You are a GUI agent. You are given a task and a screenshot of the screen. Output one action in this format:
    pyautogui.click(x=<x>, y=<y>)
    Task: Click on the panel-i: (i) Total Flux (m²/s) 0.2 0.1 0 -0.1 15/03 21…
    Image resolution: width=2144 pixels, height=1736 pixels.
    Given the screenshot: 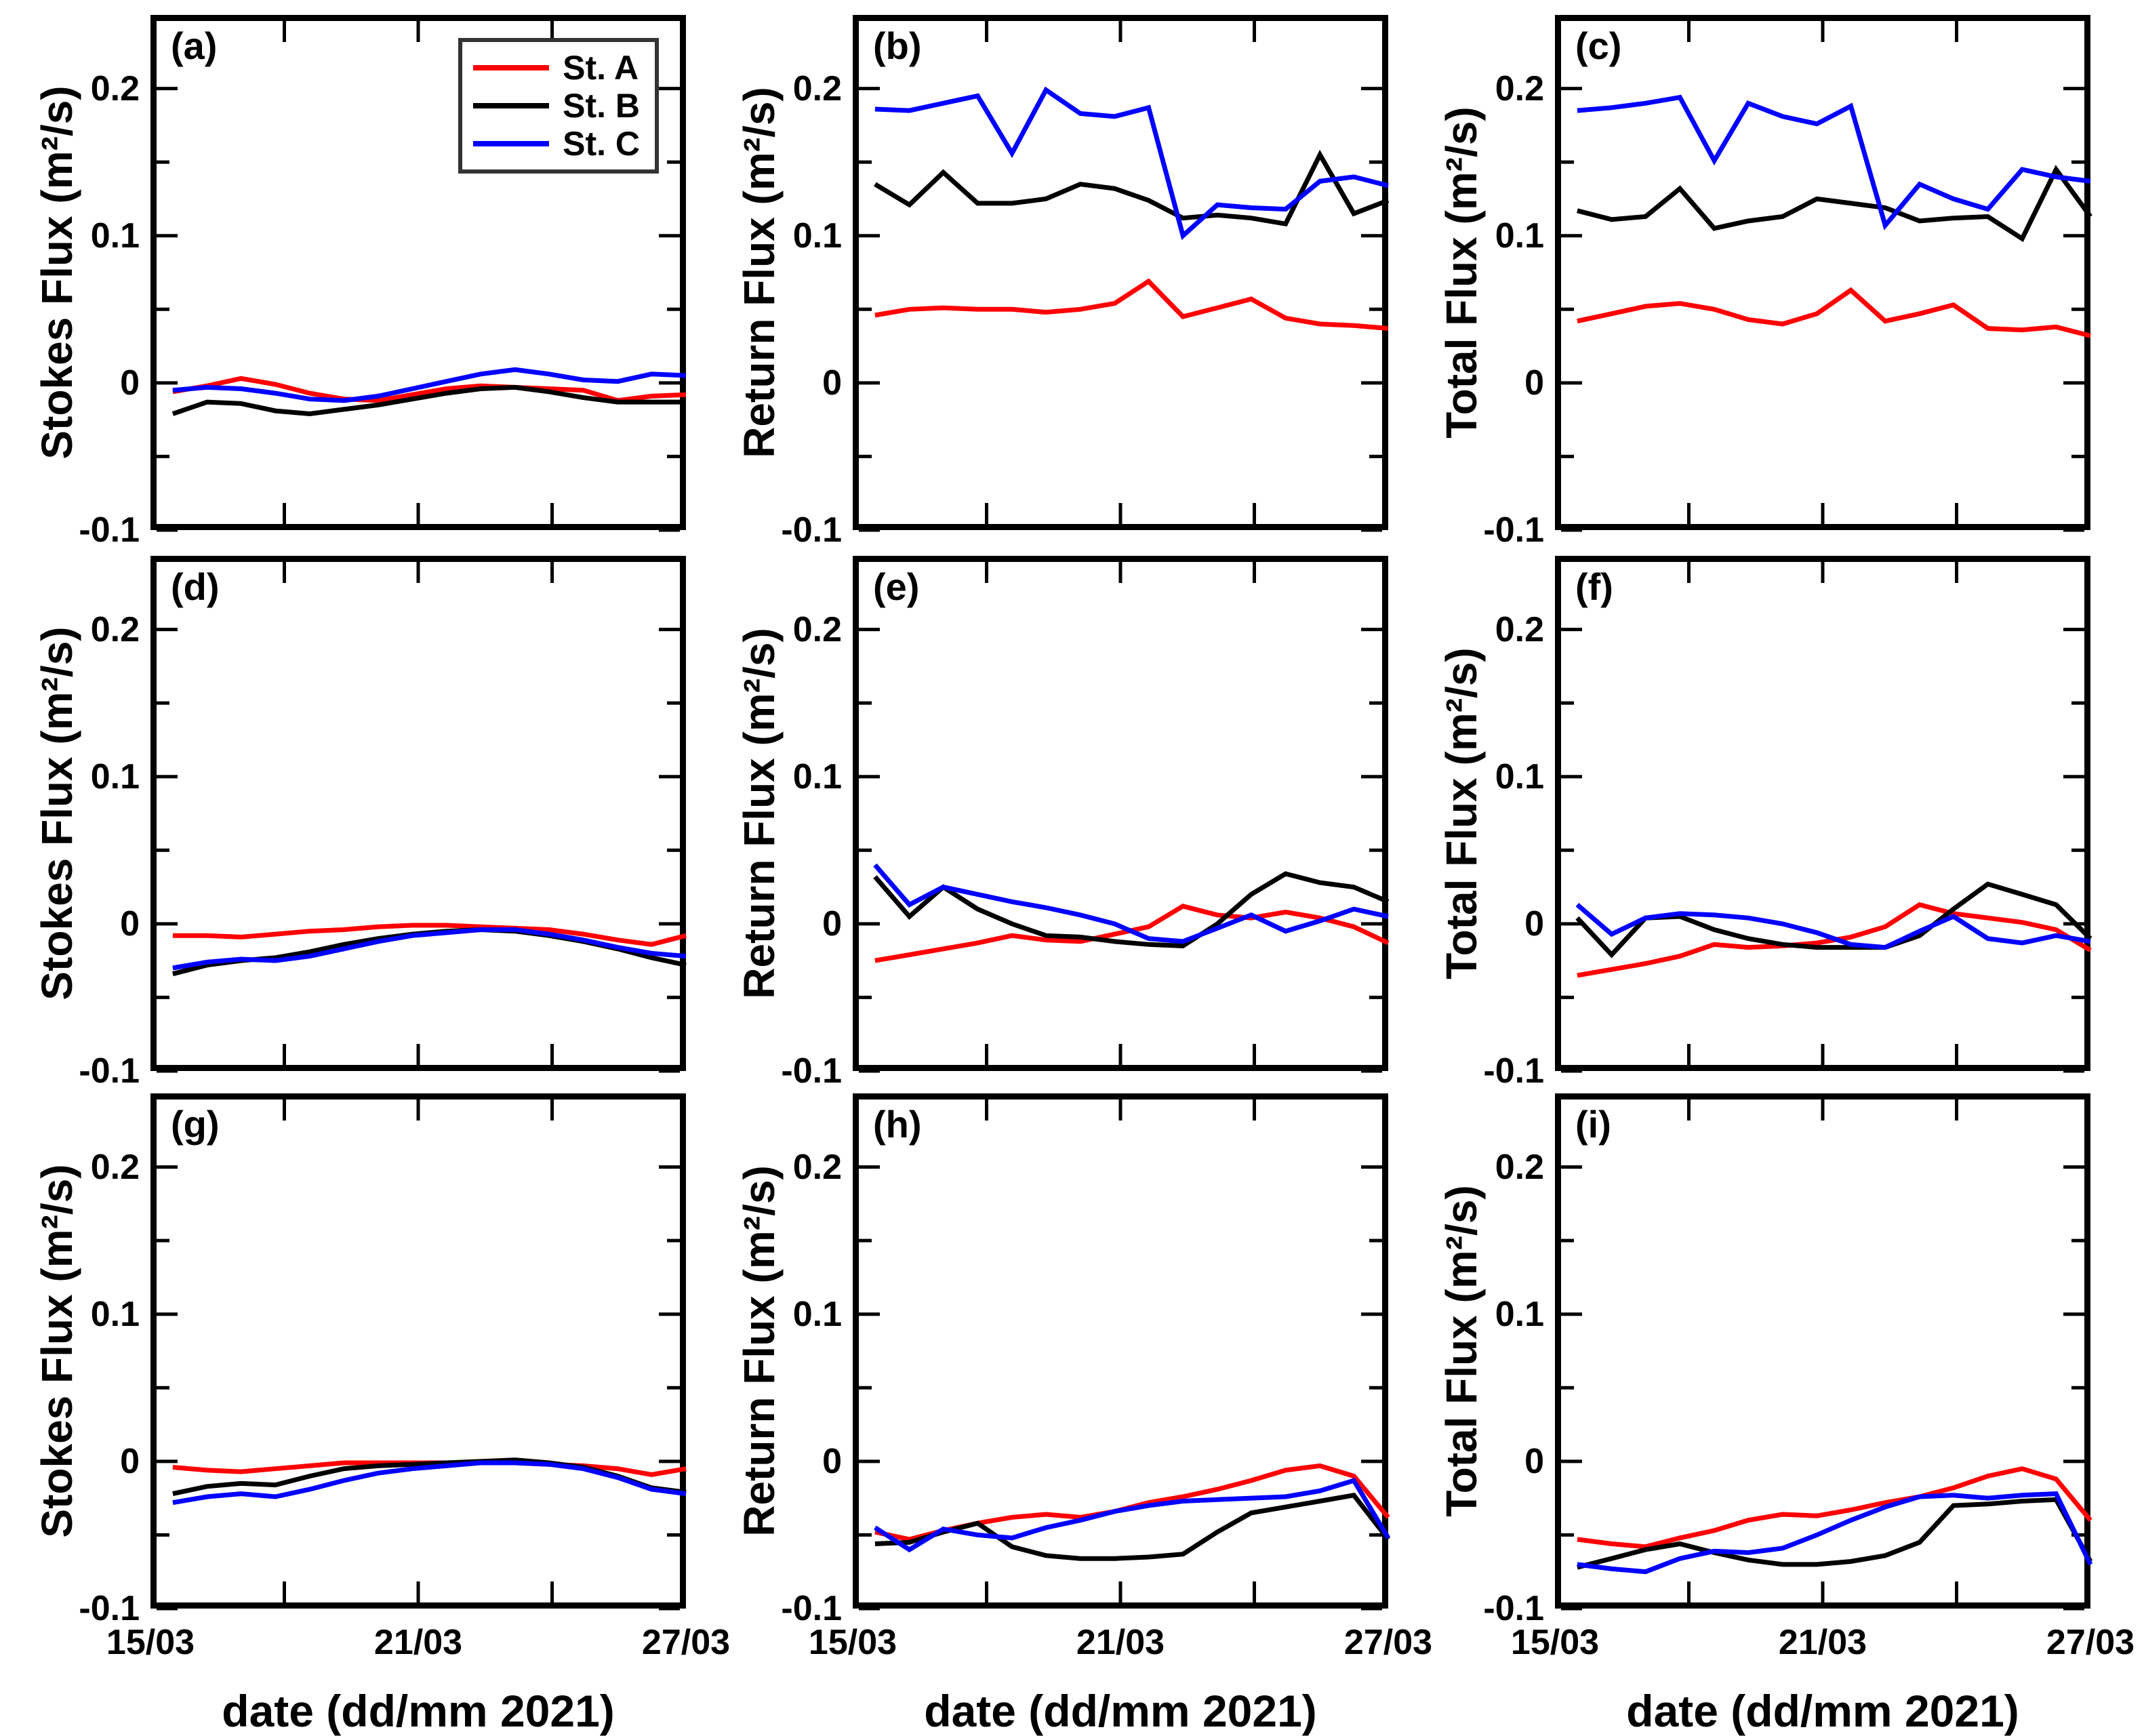 What is the action you would take?
    pyautogui.click(x=1786, y=1413)
    